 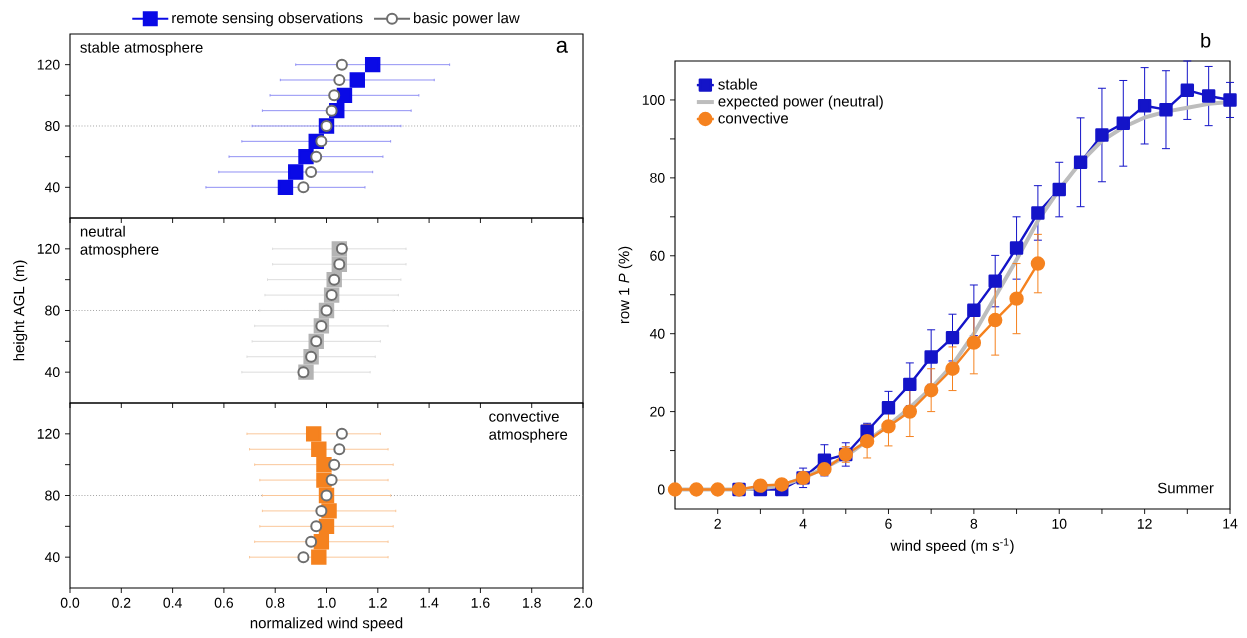 What do you see at coordinates (267, 19) in the screenshot?
I see `legend-label: remote sensing observations` at bounding box center [267, 19].